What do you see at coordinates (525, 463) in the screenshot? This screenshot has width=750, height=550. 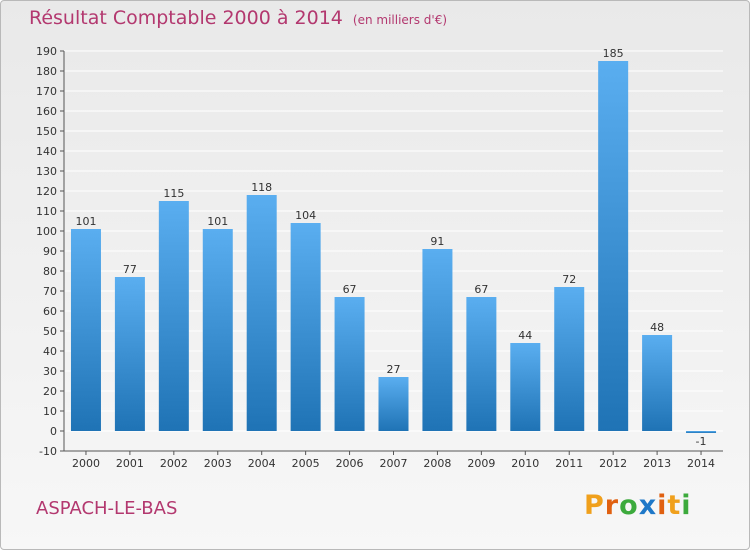 I see `x-tick-label: 2010` at bounding box center [525, 463].